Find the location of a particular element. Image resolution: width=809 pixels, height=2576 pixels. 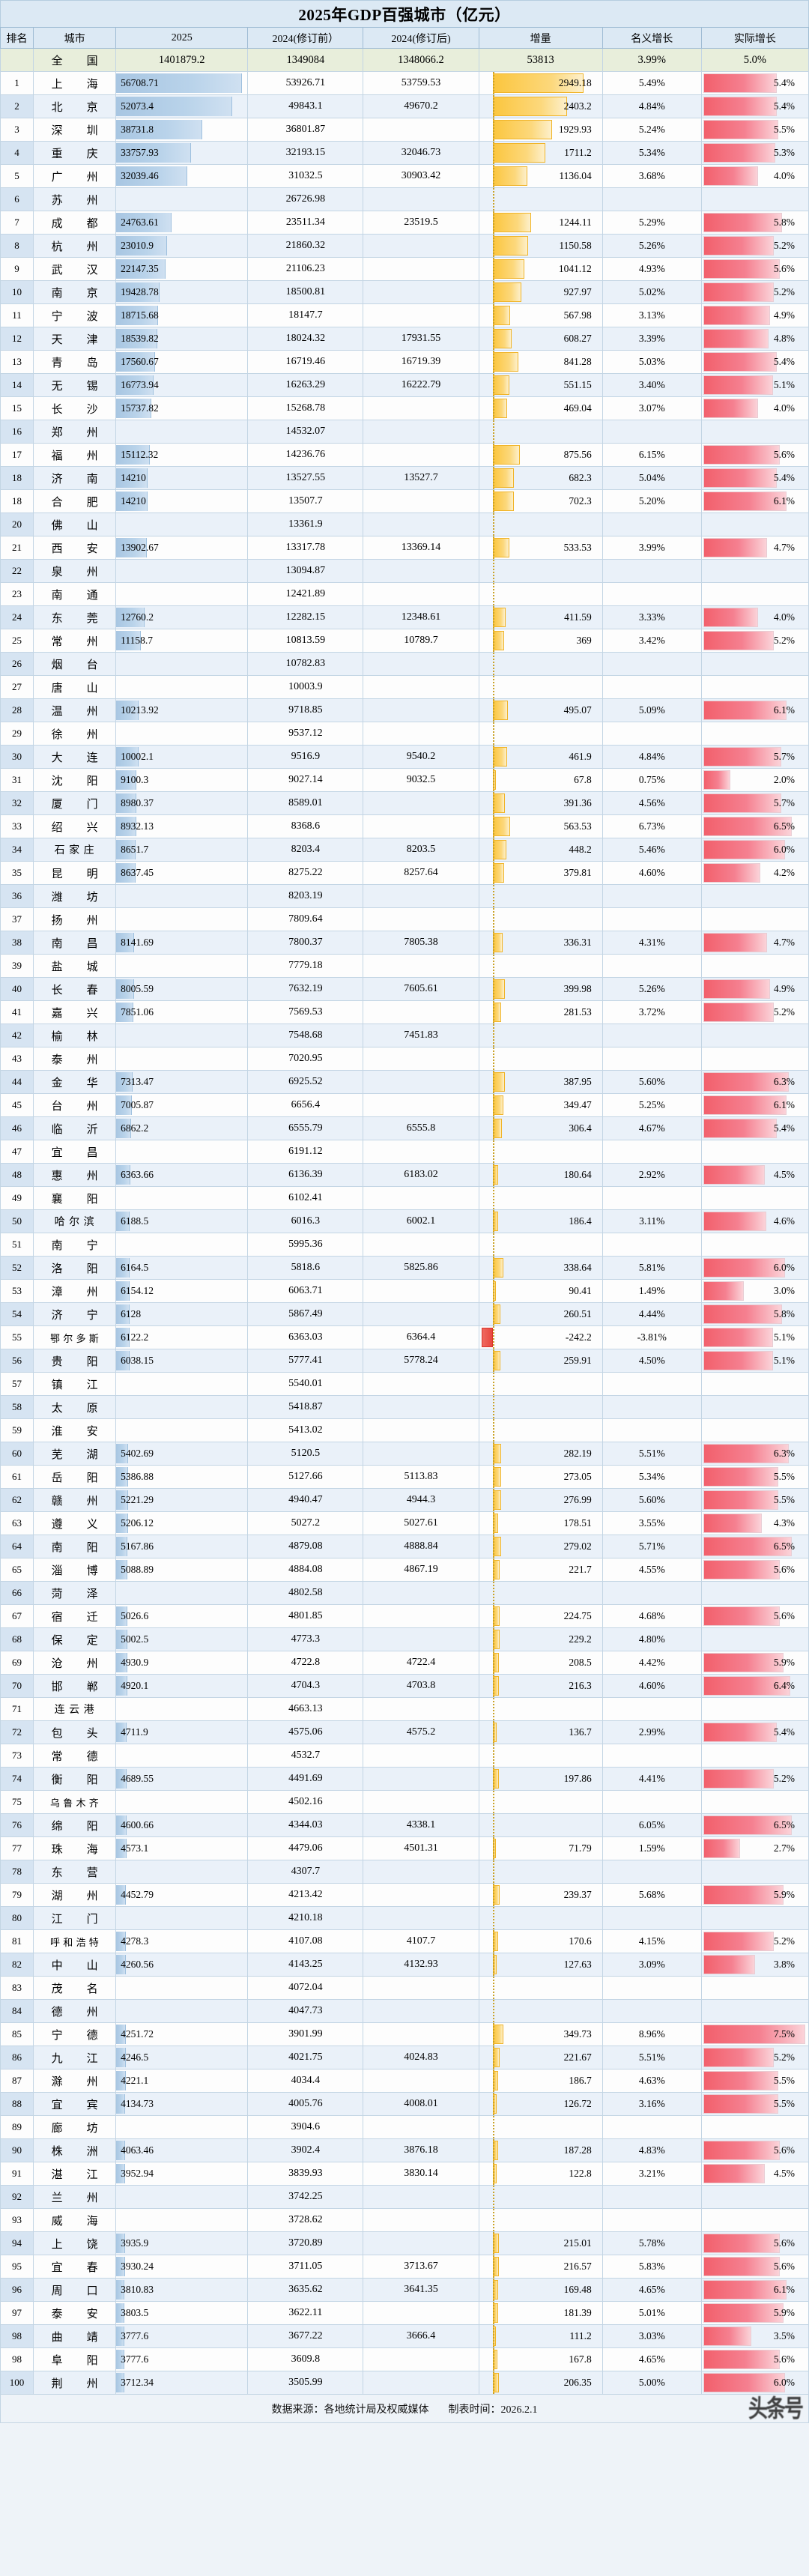

table-row: 100 荆州 3712.34 3505.99 206.35 5.00% 6.0% is located at coordinates (404, 2383).